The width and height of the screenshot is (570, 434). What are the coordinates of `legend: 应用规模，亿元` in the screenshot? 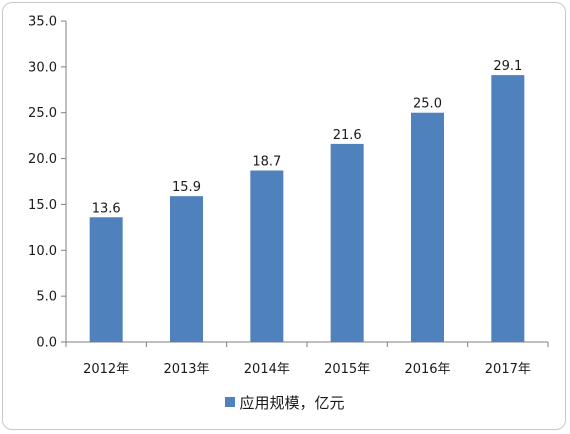 It's located at (285, 402).